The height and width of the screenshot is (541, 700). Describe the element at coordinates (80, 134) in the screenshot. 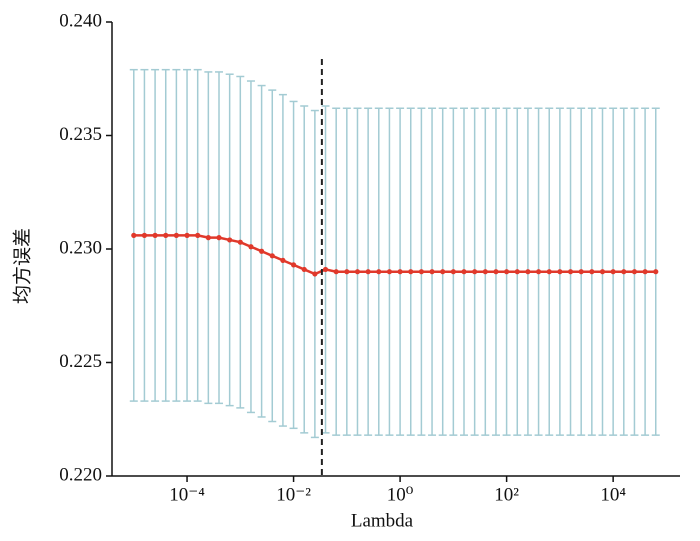

I see `y-tick-label: 0.235` at that location.